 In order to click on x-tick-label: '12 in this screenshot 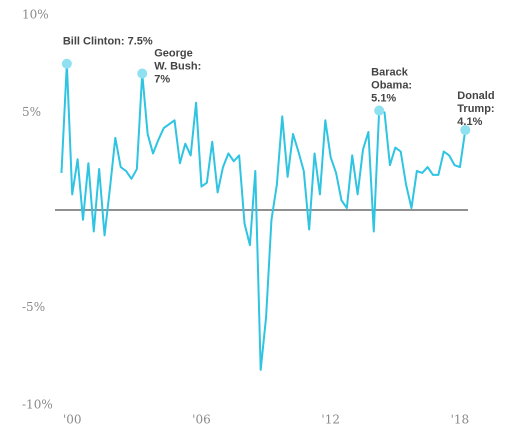, I will do `click(330, 420)`.